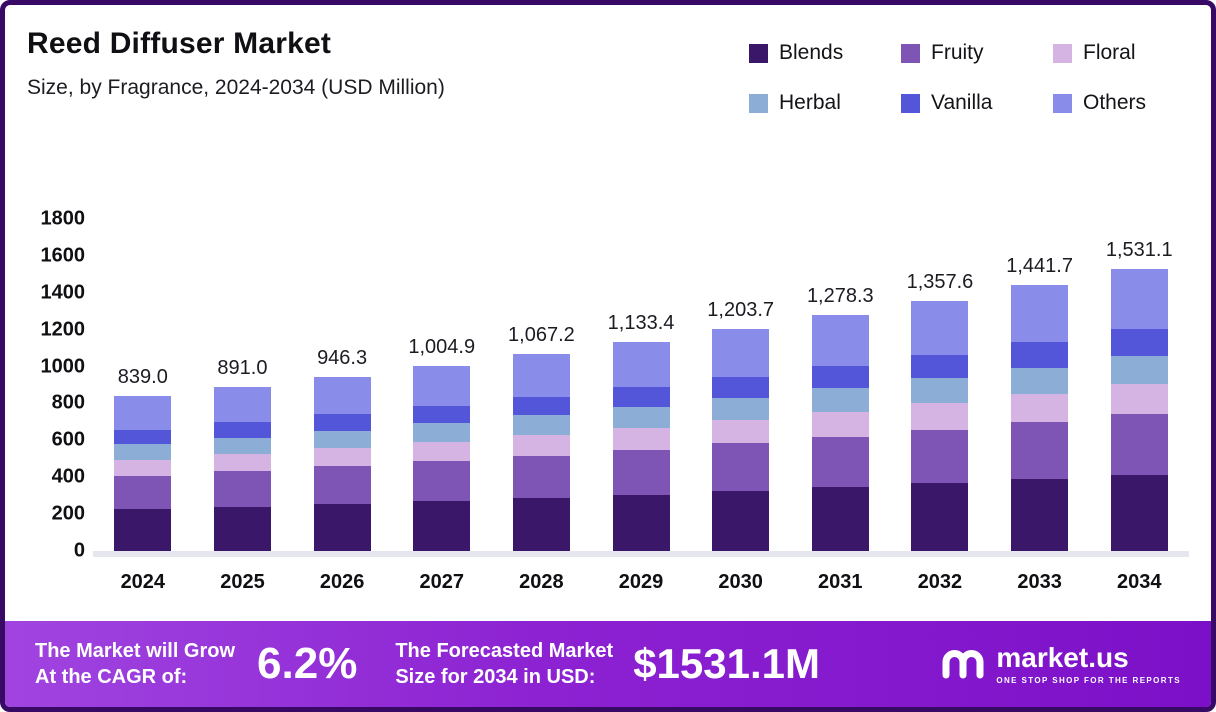  I want to click on bar-column-2033: 1,441.7, so click(1040, 385).